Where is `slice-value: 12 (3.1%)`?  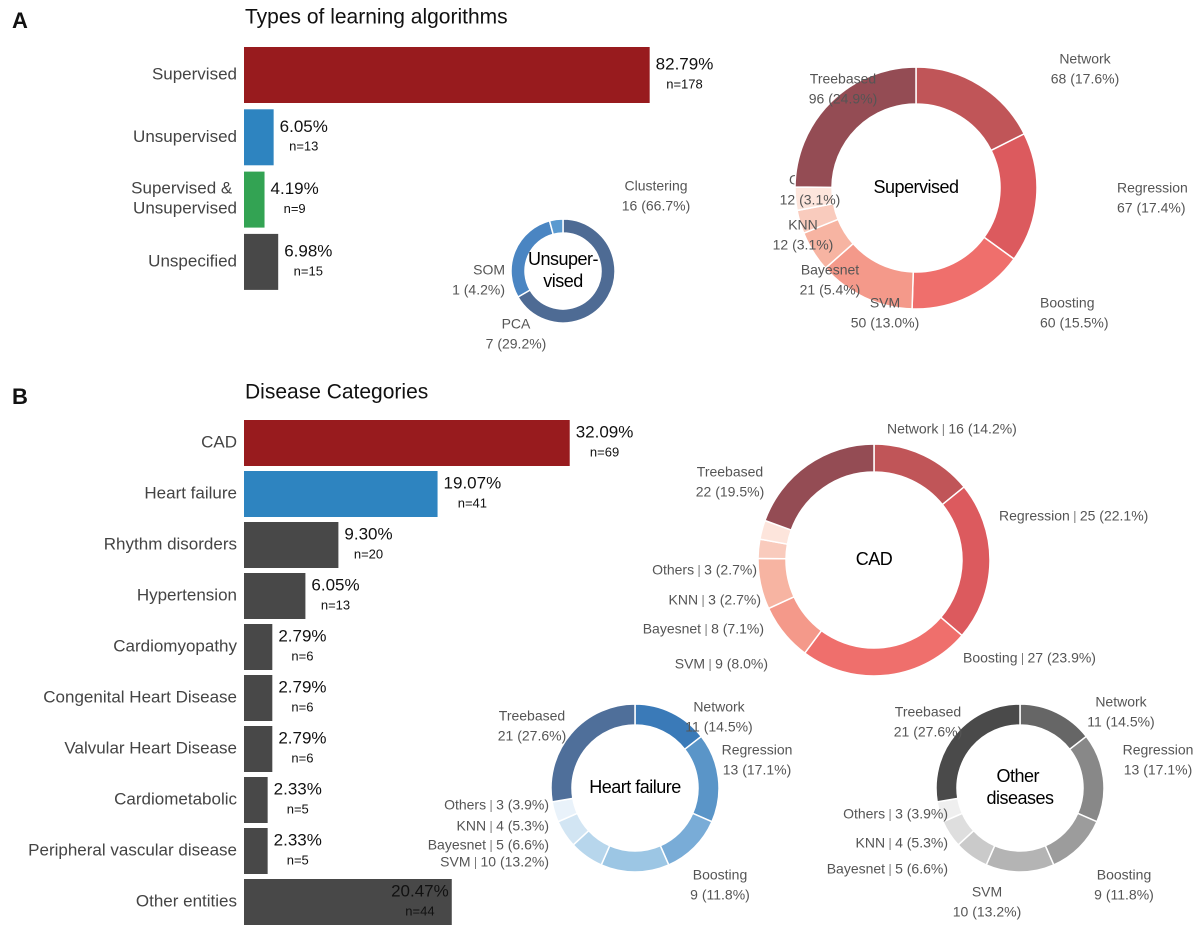
slice-value: 12 (3.1%) is located at coordinates (803, 245).